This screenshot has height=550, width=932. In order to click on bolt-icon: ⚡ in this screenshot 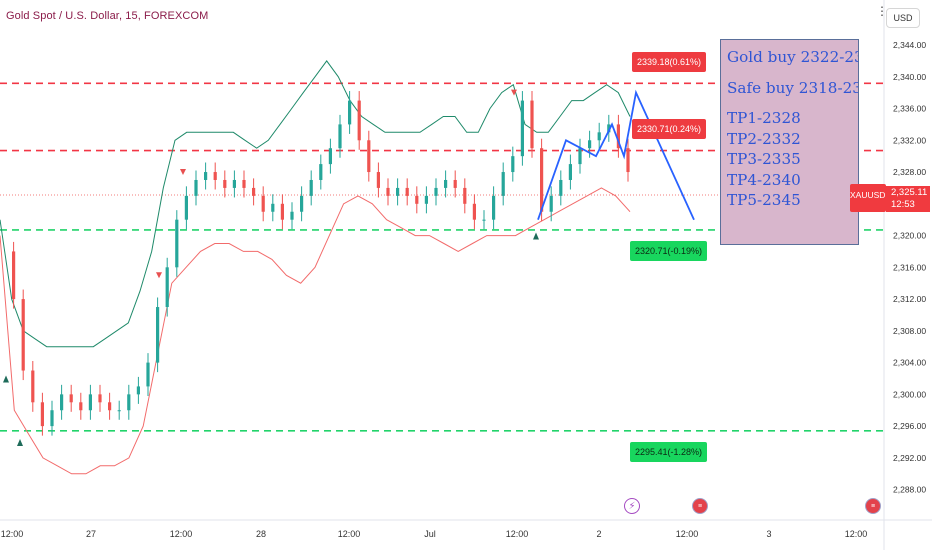, I will do `click(632, 506)`.